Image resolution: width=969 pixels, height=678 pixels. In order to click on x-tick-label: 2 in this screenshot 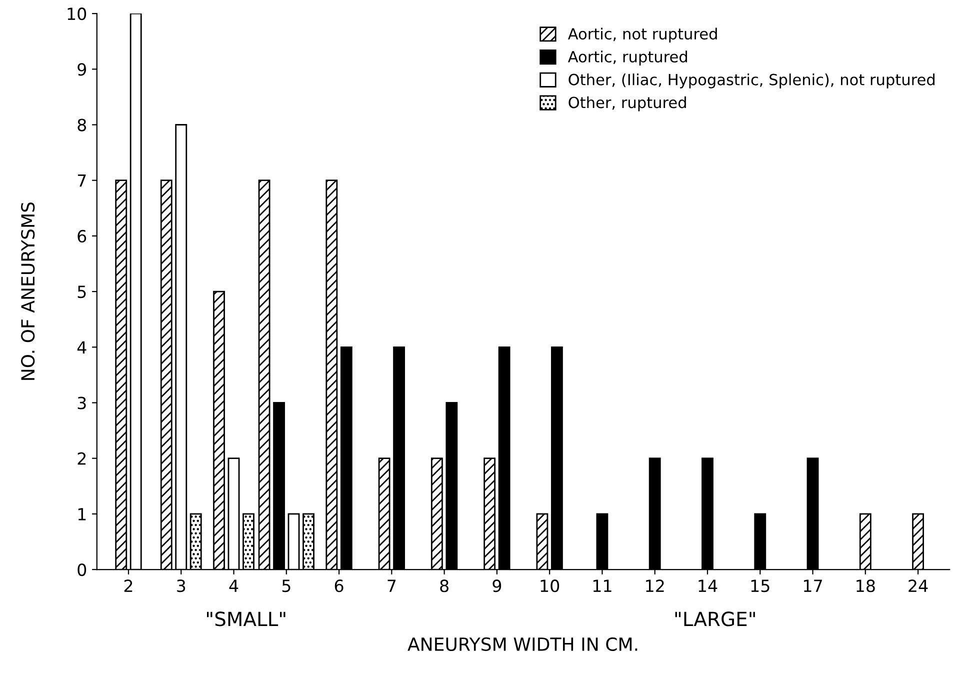, I will do `click(128, 586)`.